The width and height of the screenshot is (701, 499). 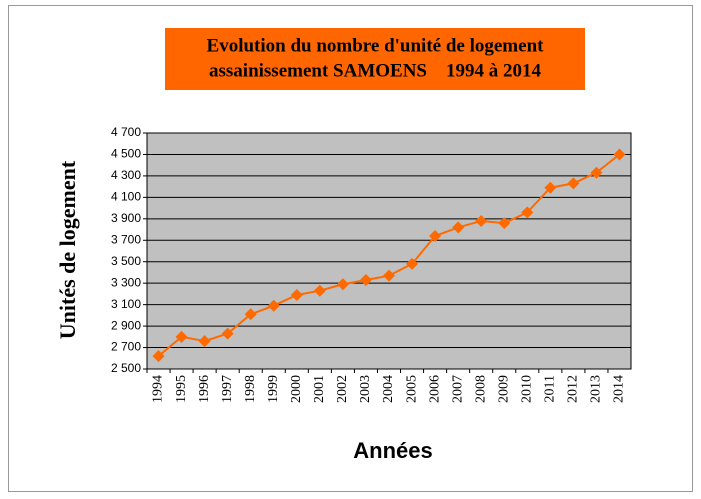 I want to click on x-tick-label: 2008, so click(x=480, y=389).